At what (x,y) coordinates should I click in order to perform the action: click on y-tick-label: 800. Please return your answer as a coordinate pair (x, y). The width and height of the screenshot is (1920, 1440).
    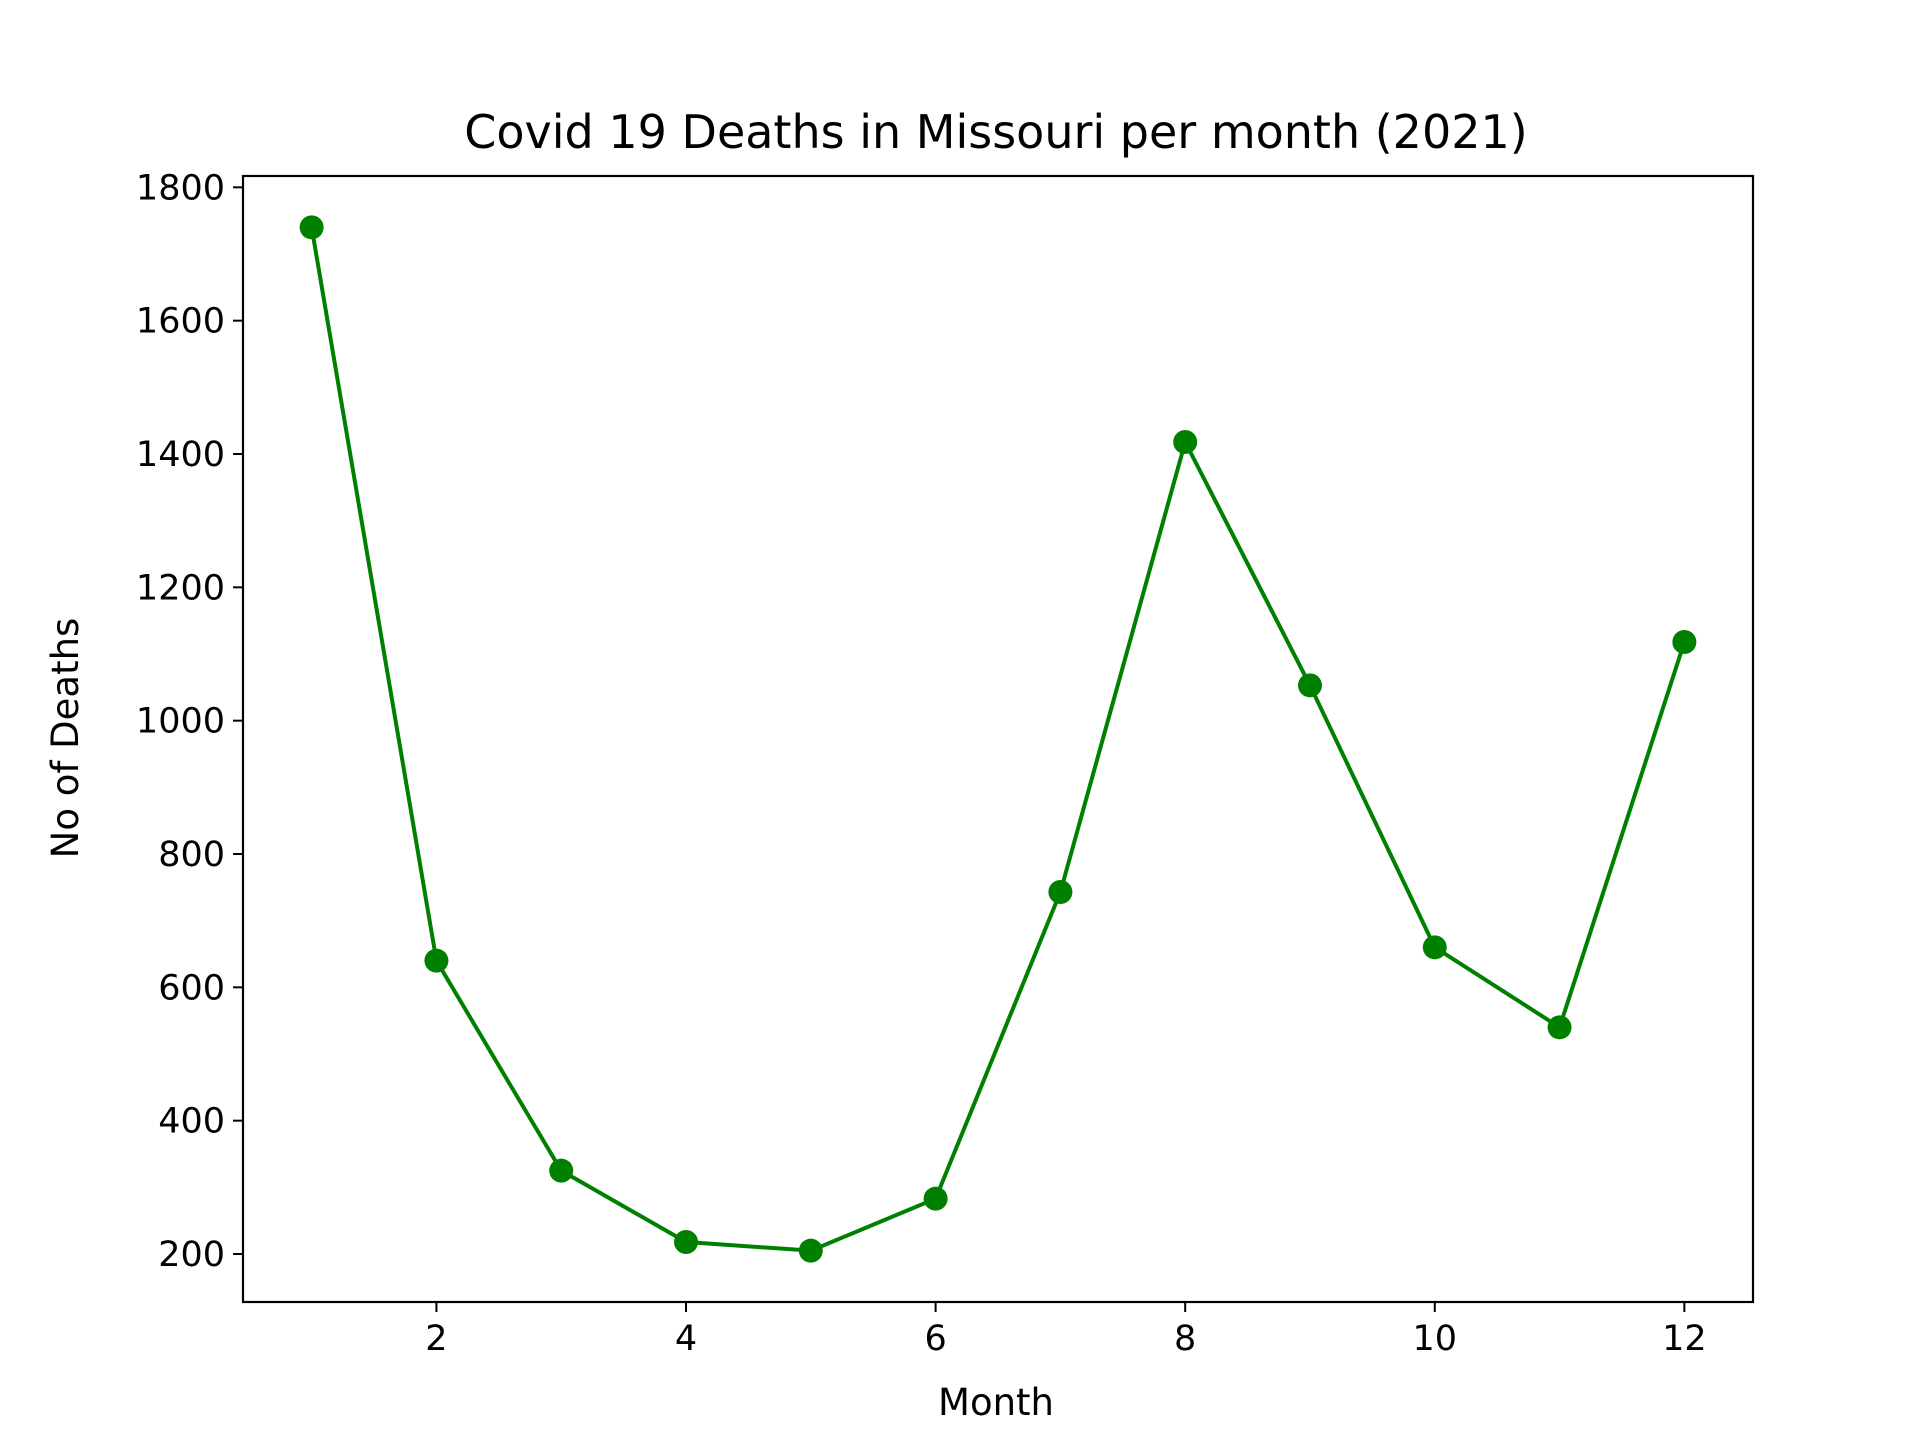
    Looking at the image, I should click on (191, 855).